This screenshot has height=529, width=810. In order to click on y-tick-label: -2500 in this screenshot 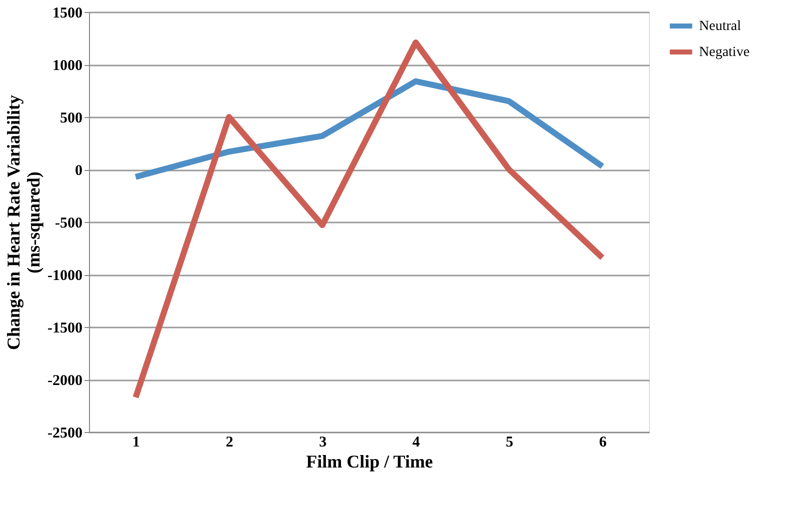, I will do `click(65, 434)`.